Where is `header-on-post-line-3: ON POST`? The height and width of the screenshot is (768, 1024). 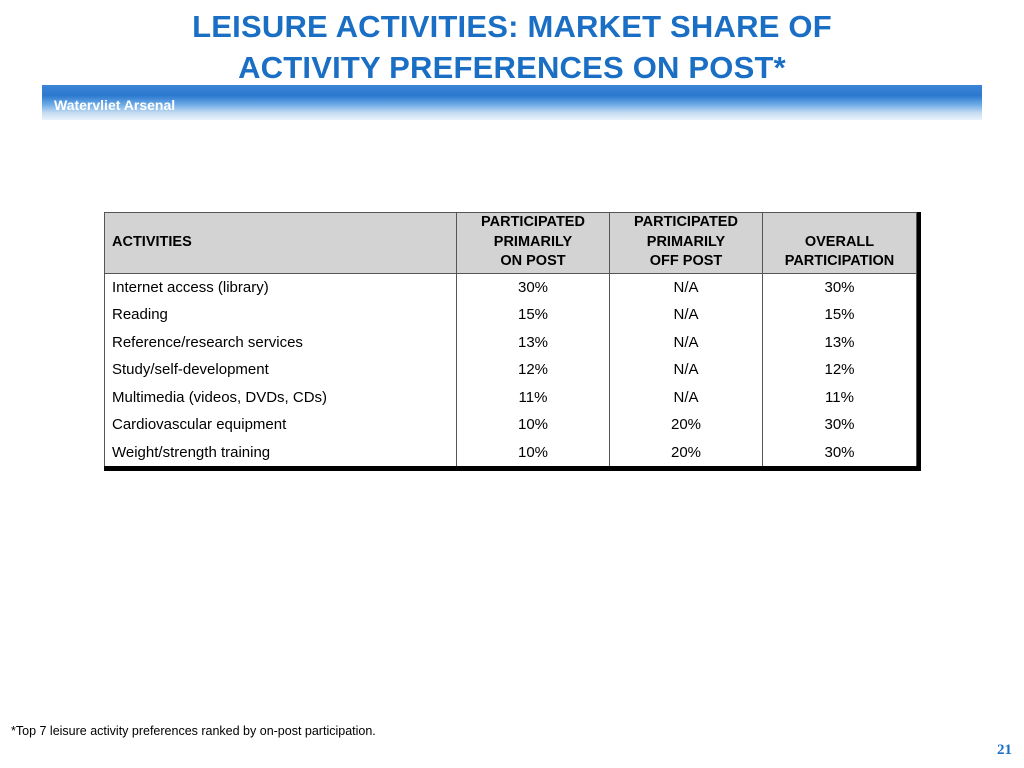
header-on-post-line-3: ON POST is located at coordinates (533, 261).